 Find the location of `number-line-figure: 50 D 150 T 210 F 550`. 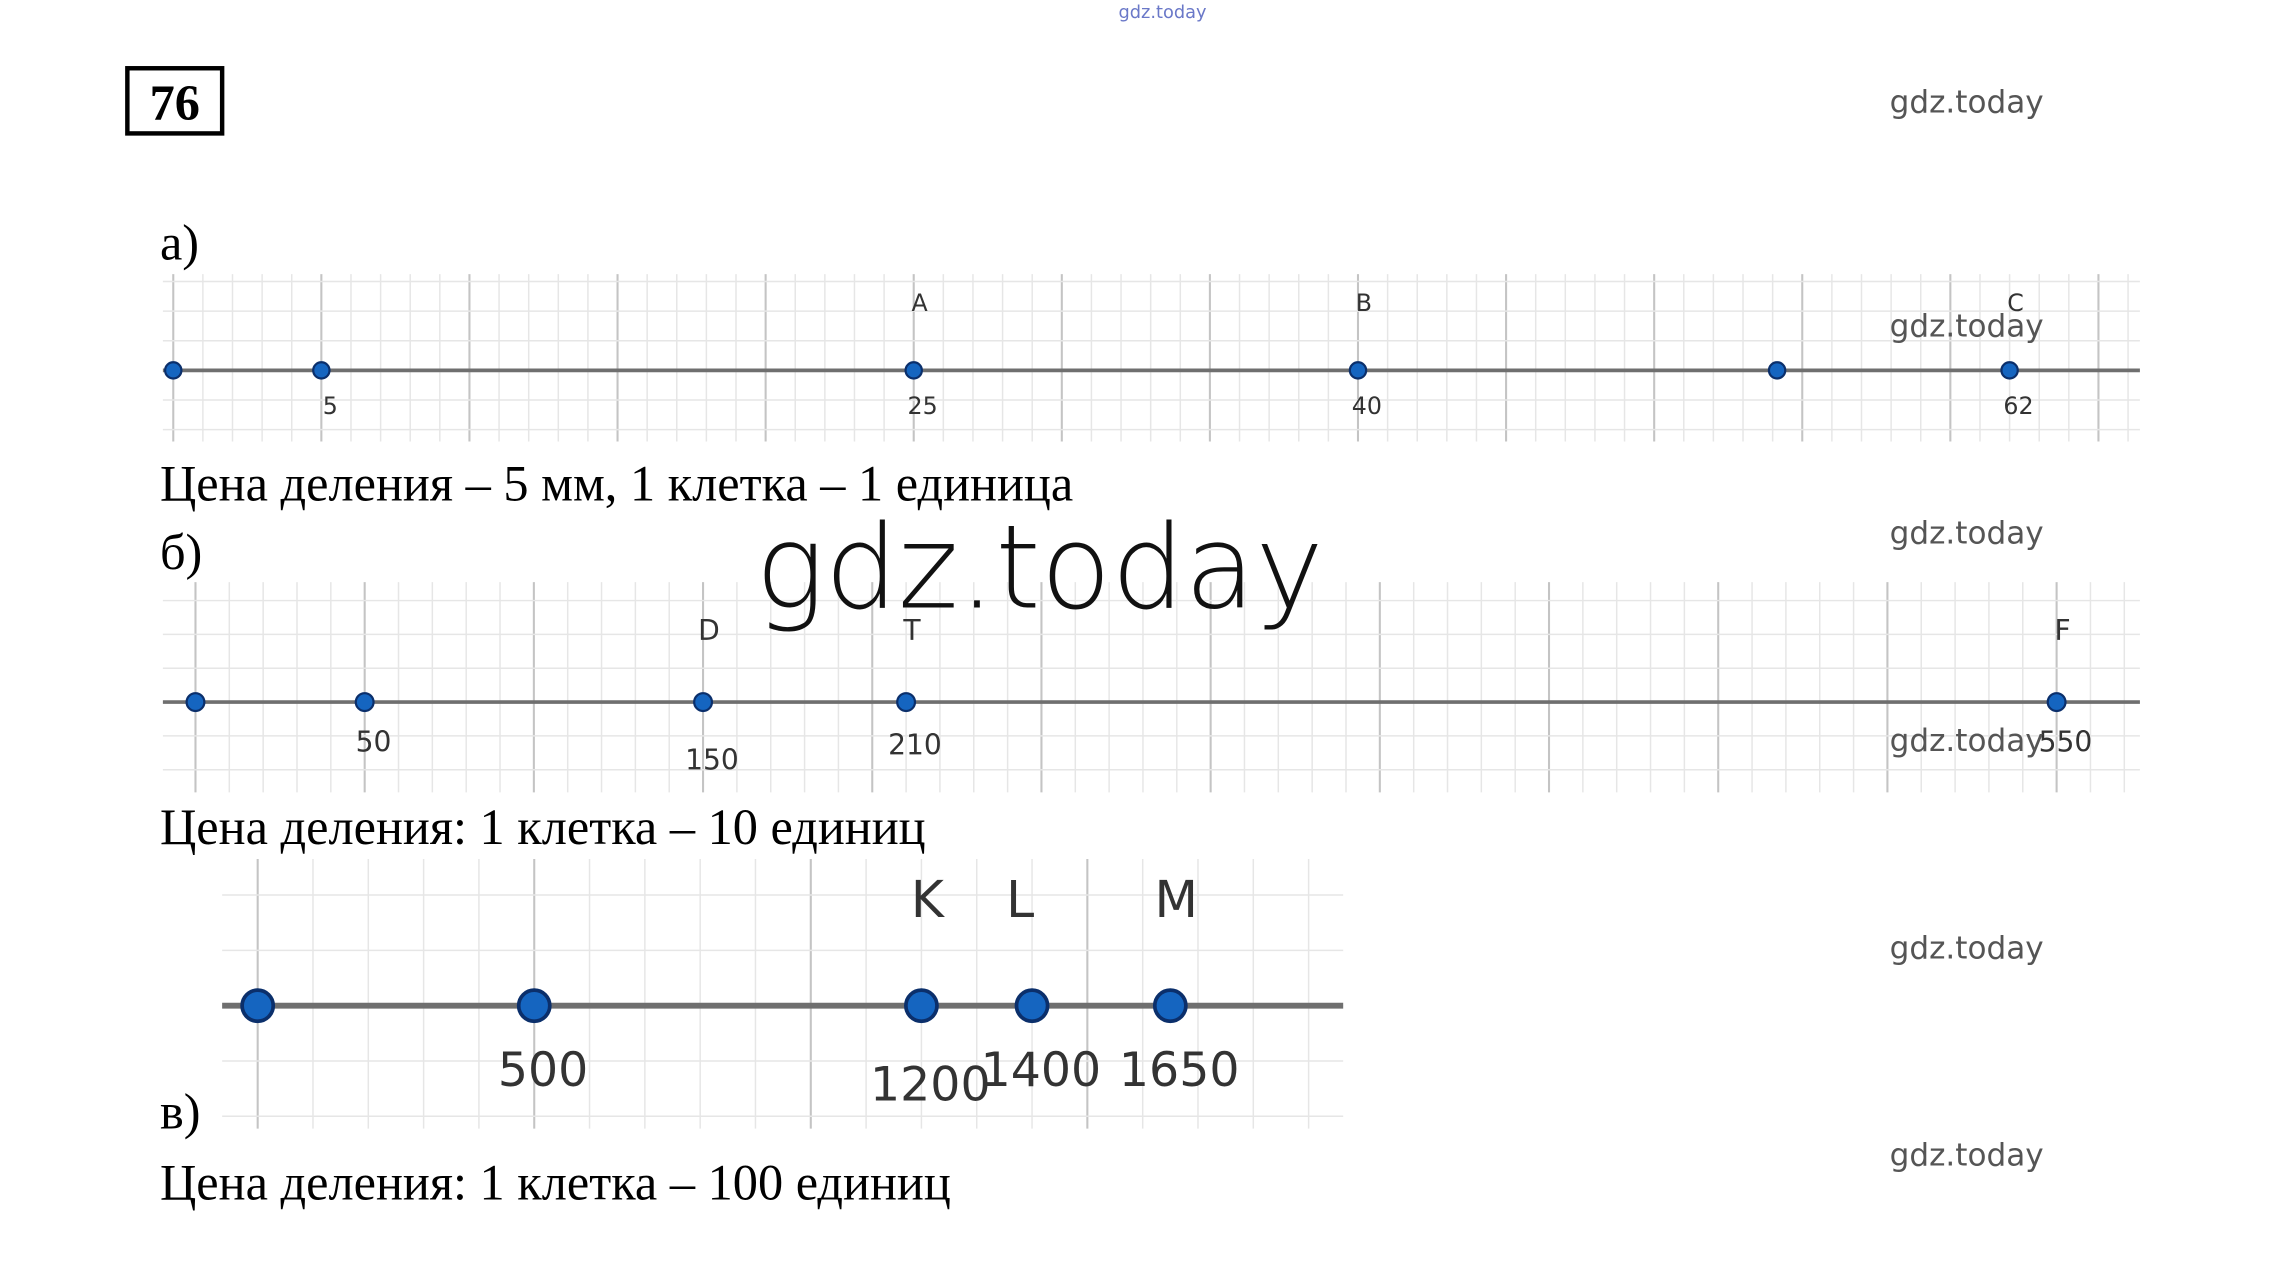

number-line-figure: 50 D 150 T 210 F 550 is located at coordinates (1151, 687).